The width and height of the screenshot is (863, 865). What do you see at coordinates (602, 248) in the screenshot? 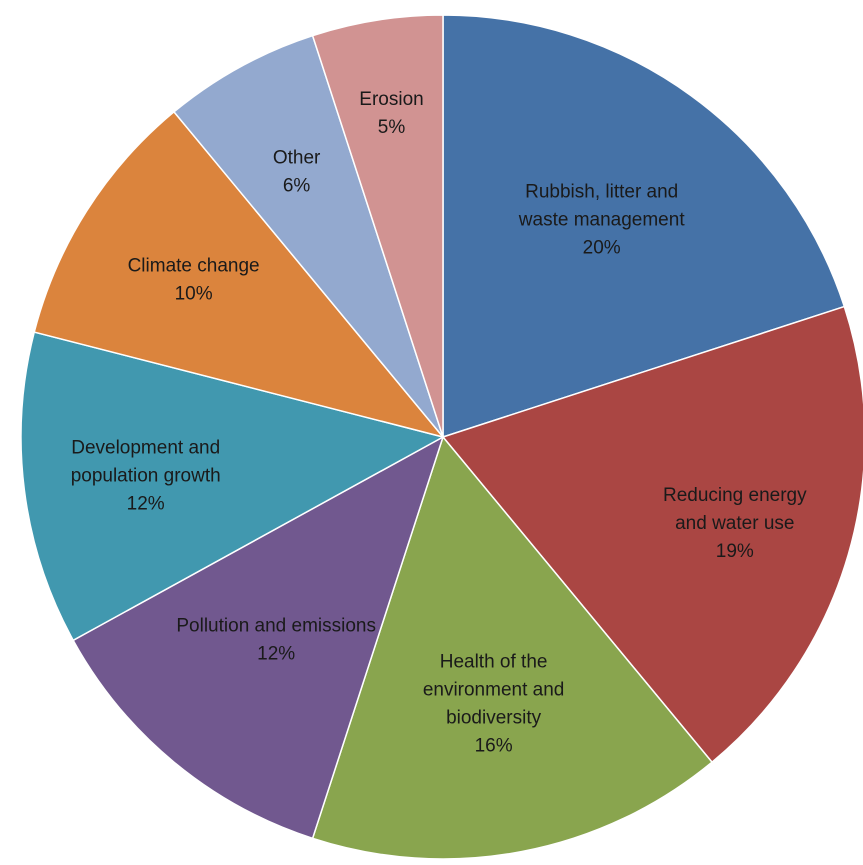
I see `slice-percent: 20%` at bounding box center [602, 248].